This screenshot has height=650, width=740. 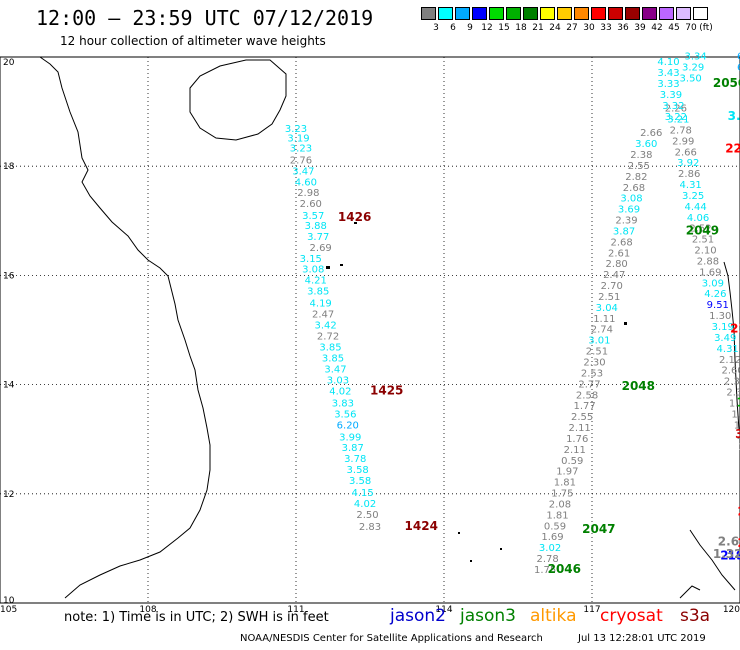 What do you see at coordinates (598, 529) in the screenshot?
I see `pass-time-label: 2047` at bounding box center [598, 529].